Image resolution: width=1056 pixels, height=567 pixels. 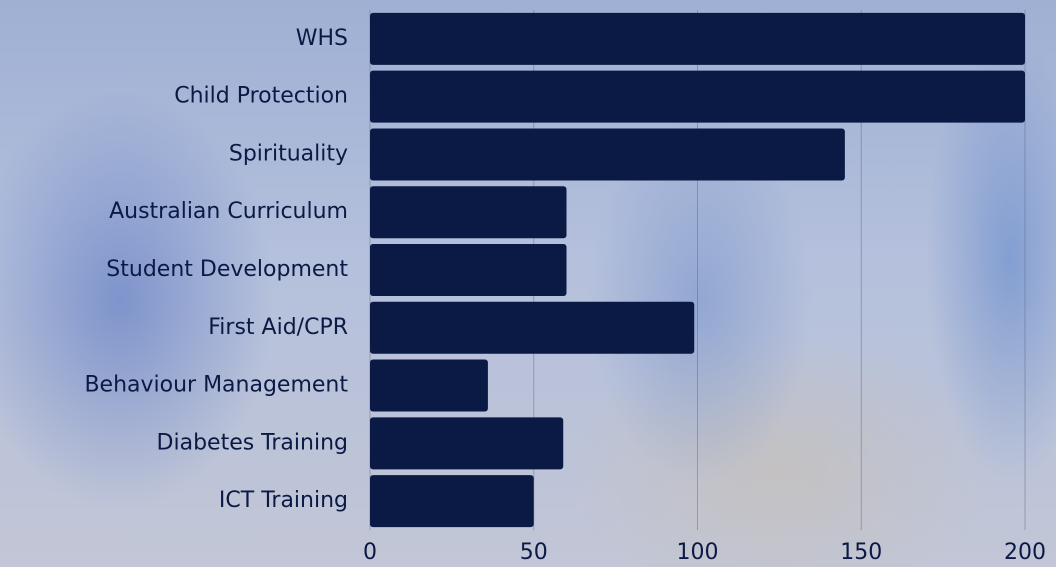 I want to click on x-tick-label: 150, so click(x=861, y=552).